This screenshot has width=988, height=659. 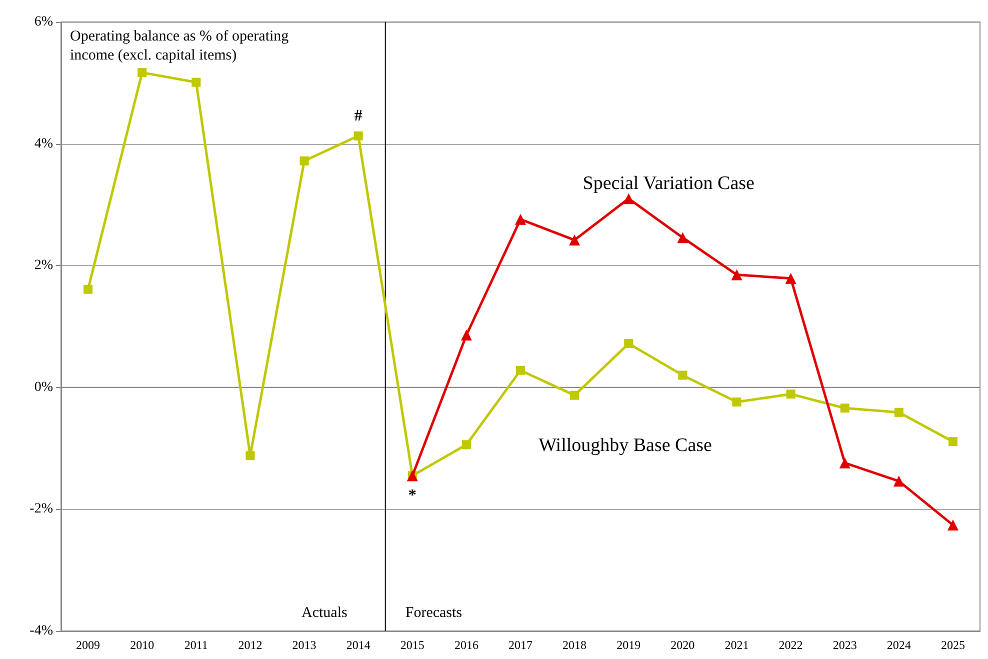 What do you see at coordinates (250, 645) in the screenshot?
I see `x-tick-label: 2012` at bounding box center [250, 645].